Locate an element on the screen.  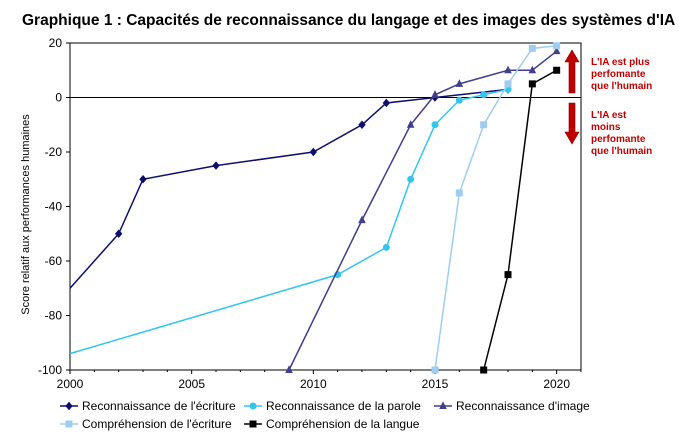
y-axis-label: Score relatif aux performances humaines is located at coordinates (26, 214).